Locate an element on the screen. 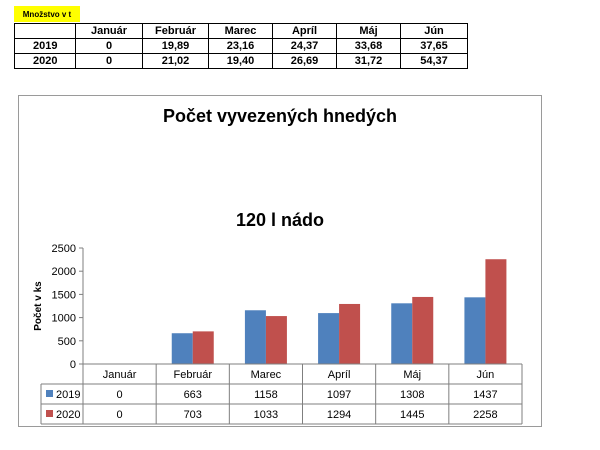  table-cell: 19,40 is located at coordinates (240, 61).